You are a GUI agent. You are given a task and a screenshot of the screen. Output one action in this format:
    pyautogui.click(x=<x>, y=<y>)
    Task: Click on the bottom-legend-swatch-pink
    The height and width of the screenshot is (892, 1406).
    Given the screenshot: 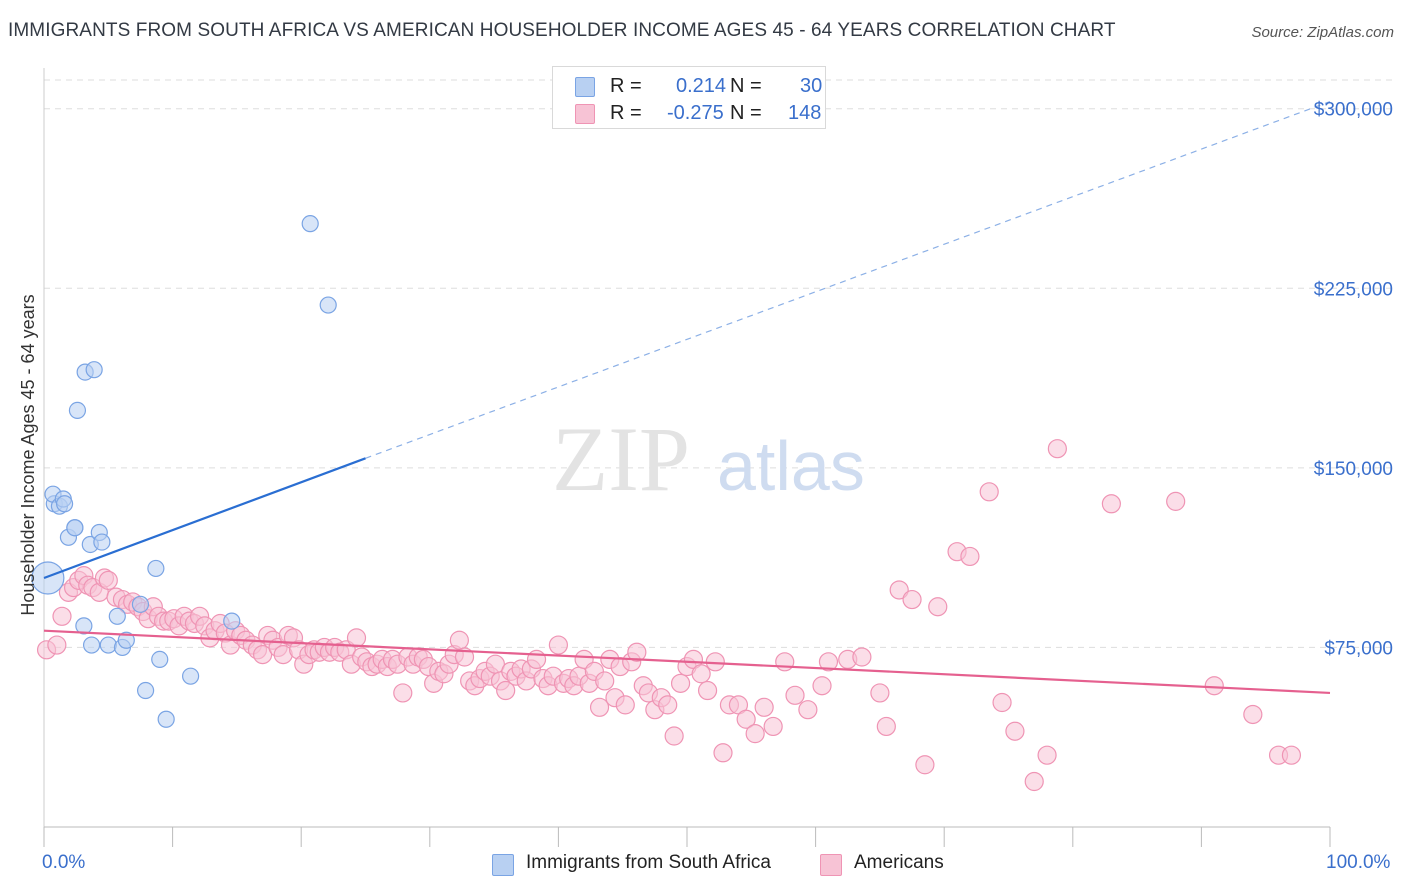 What is the action you would take?
    pyautogui.click(x=831, y=865)
    